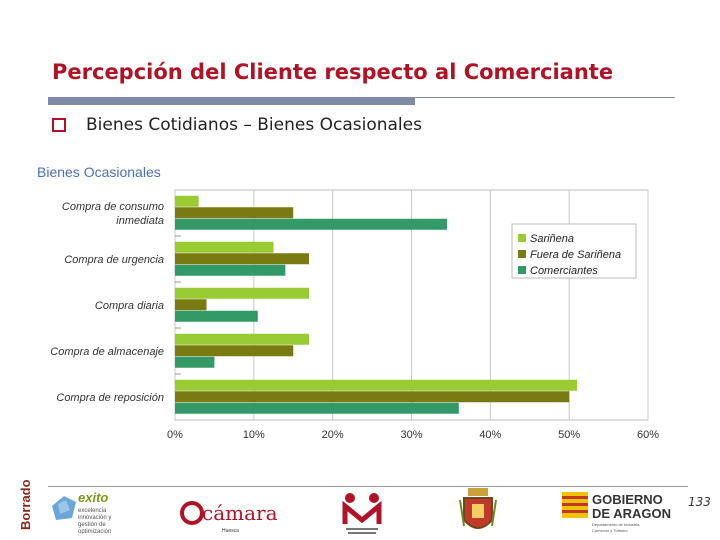 Image resolution: width=720 pixels, height=540 pixels. I want to click on svg-text: optimización, so click(94, 531).